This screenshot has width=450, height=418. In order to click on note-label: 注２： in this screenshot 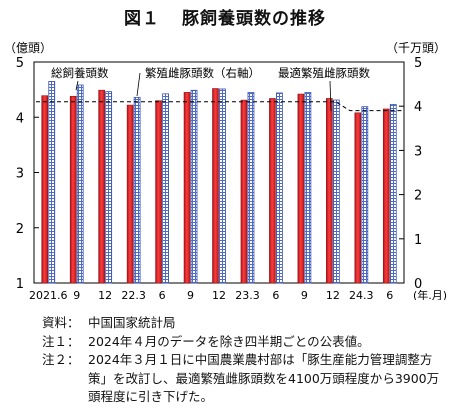, I will do `click(61, 360)`.